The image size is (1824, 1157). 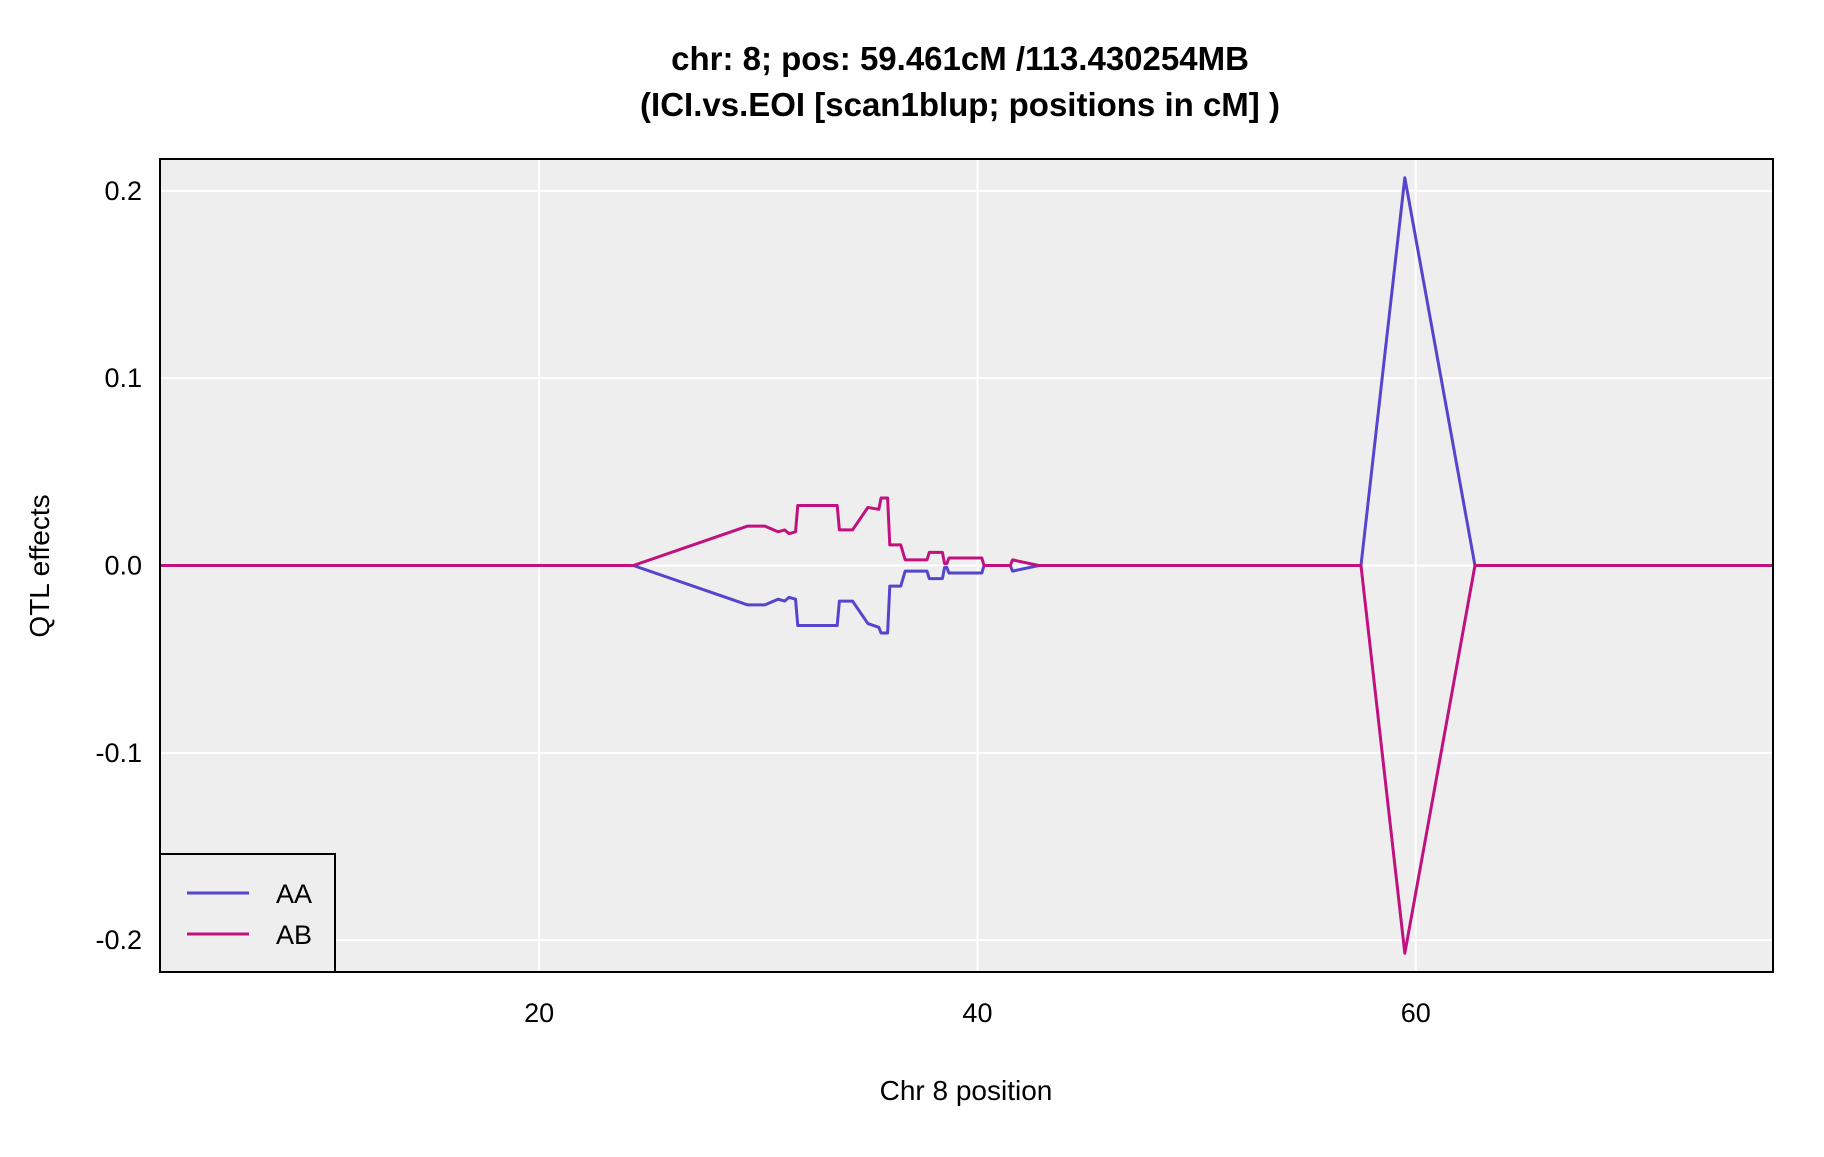 I want to click on x-axis-label: Chr 8 position, so click(x=966, y=1090).